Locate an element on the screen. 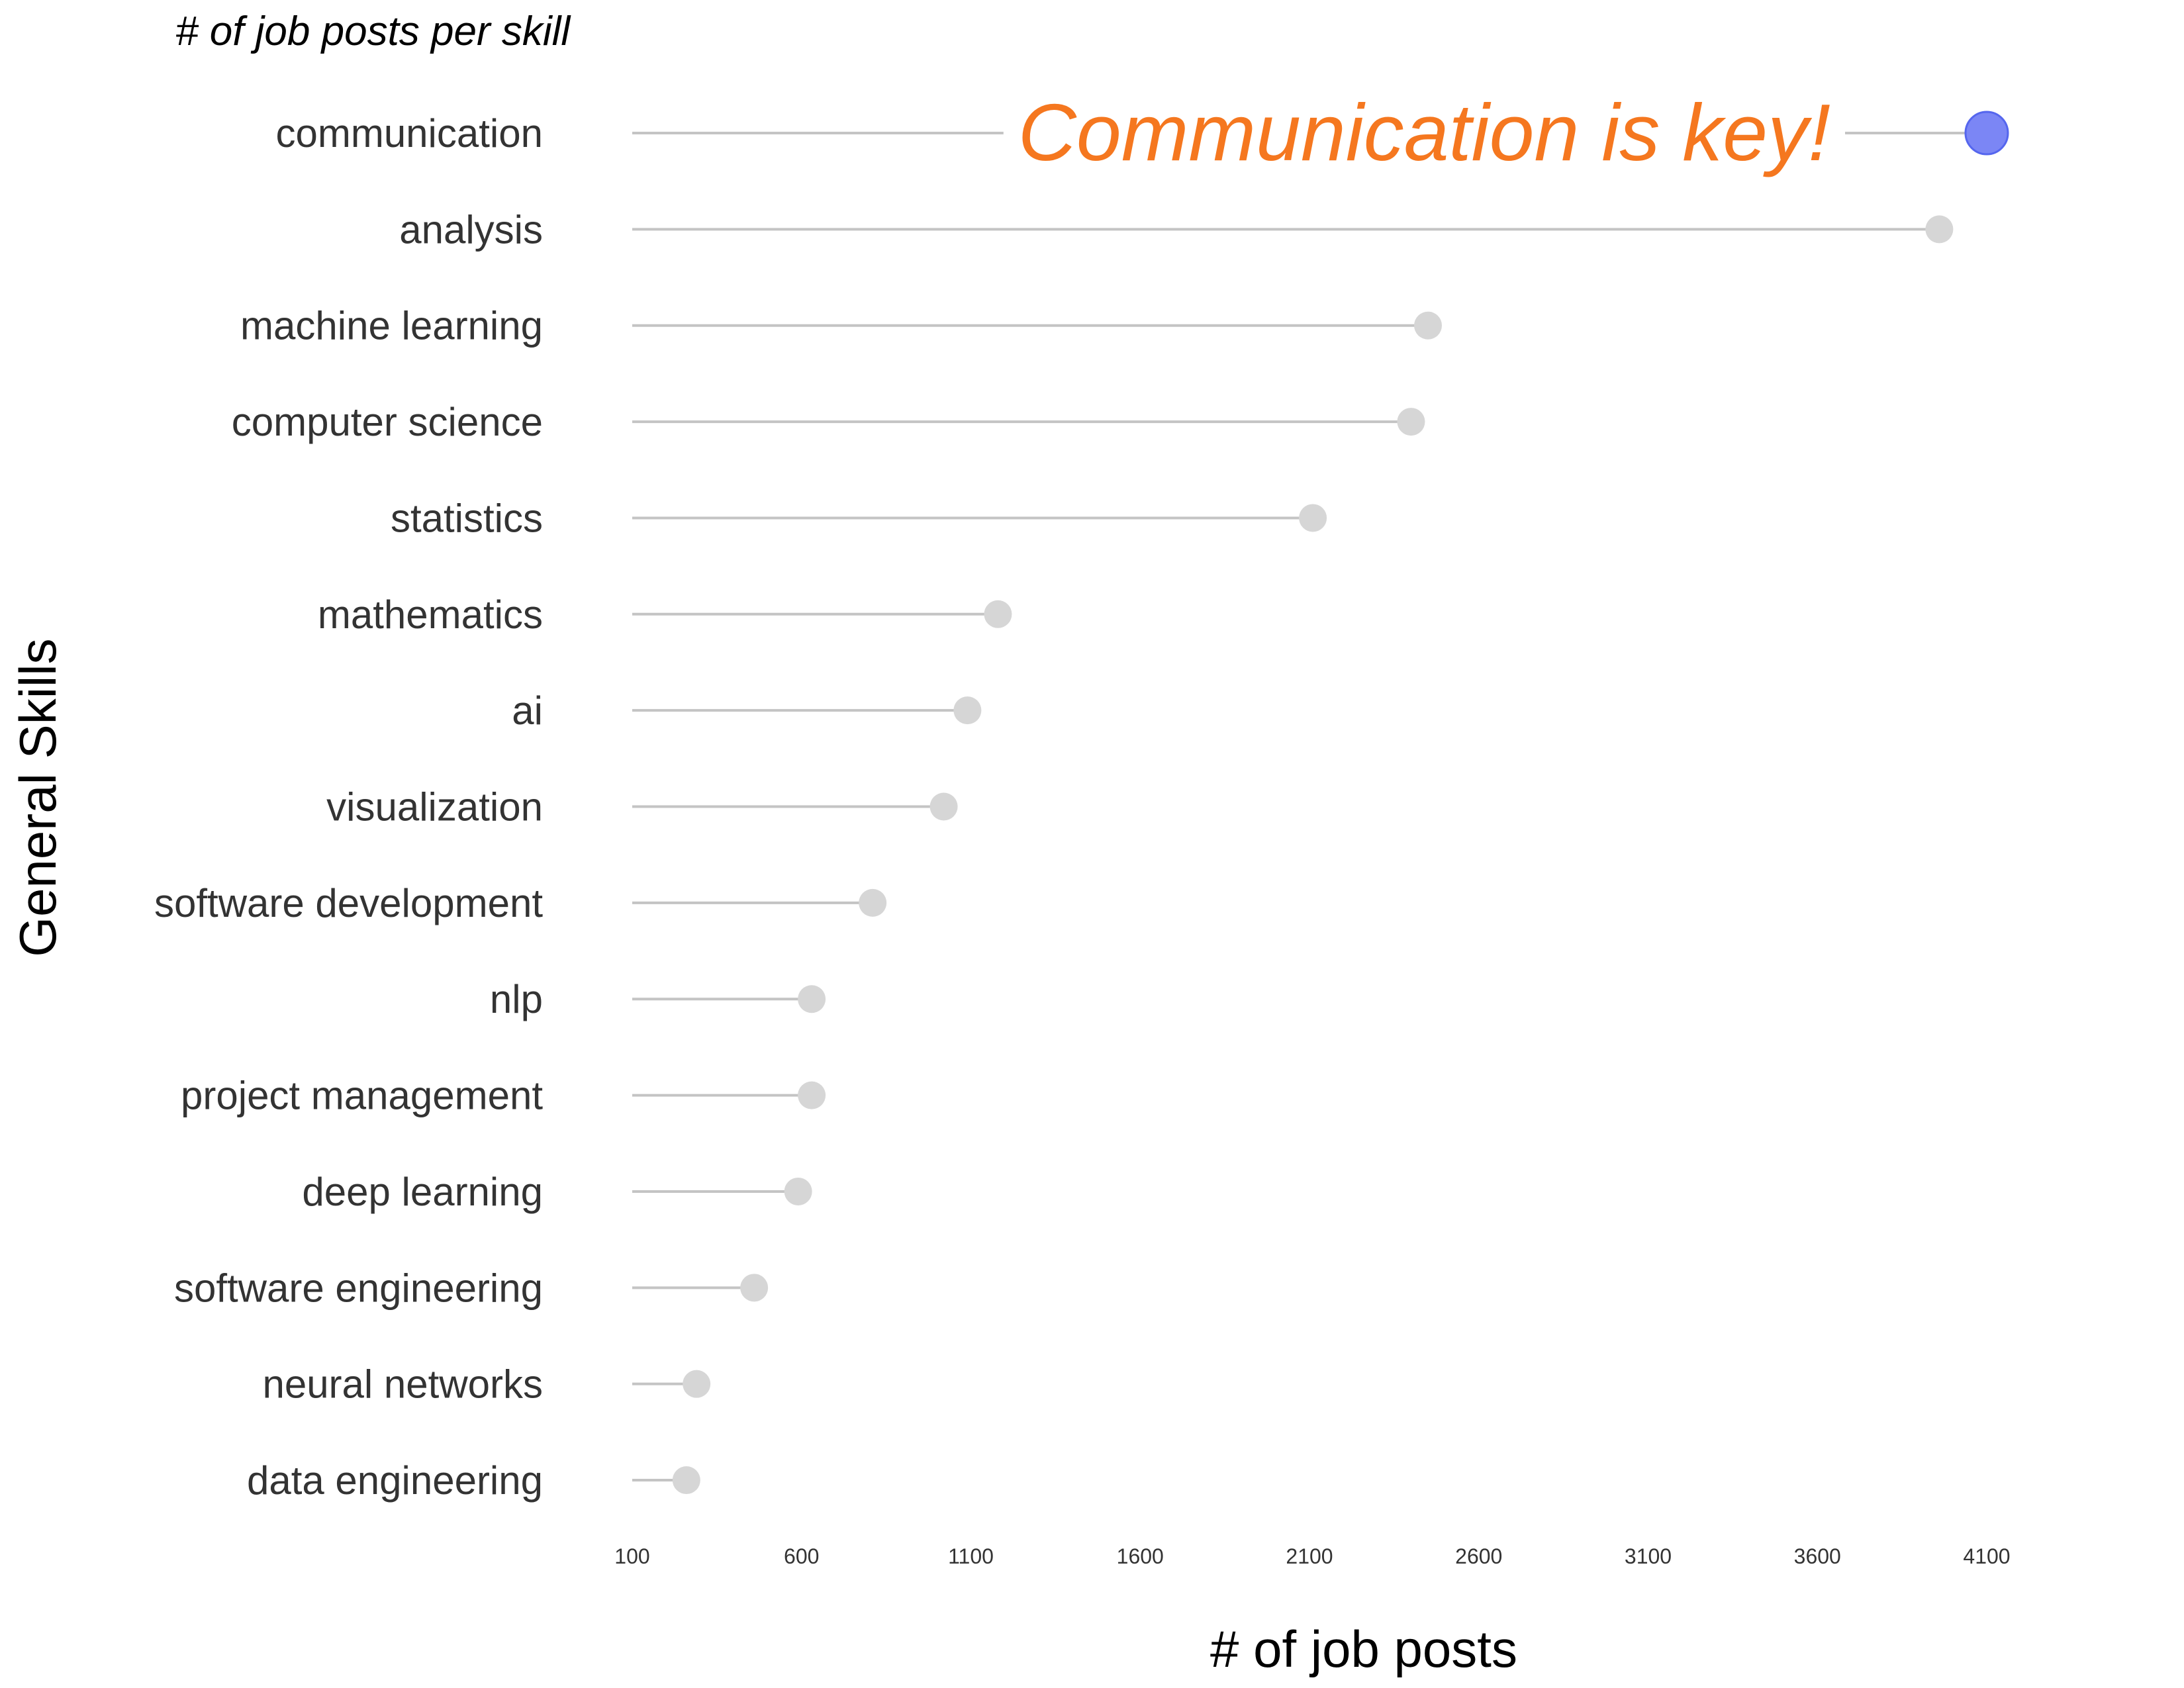 The width and height of the screenshot is (2184, 1688). dot-machine-learning is located at coordinates (1428, 325).